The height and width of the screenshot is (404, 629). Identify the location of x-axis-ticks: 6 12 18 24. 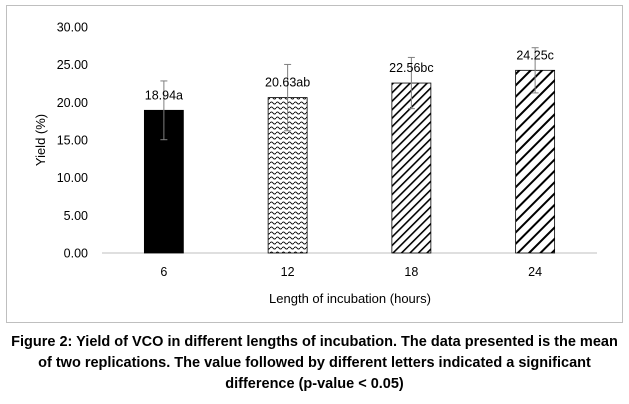
(351, 272).